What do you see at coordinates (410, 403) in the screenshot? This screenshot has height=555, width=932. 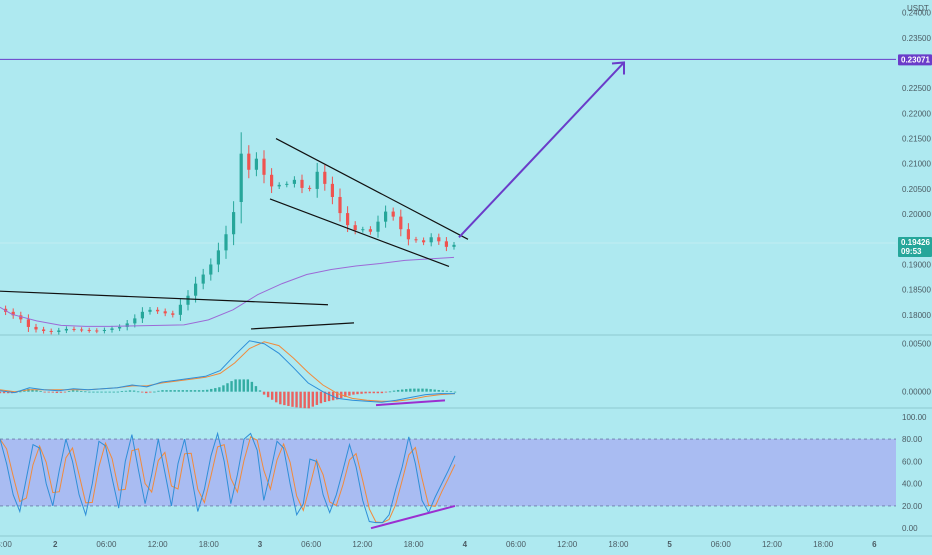 I see `macd-divergence-line` at bounding box center [410, 403].